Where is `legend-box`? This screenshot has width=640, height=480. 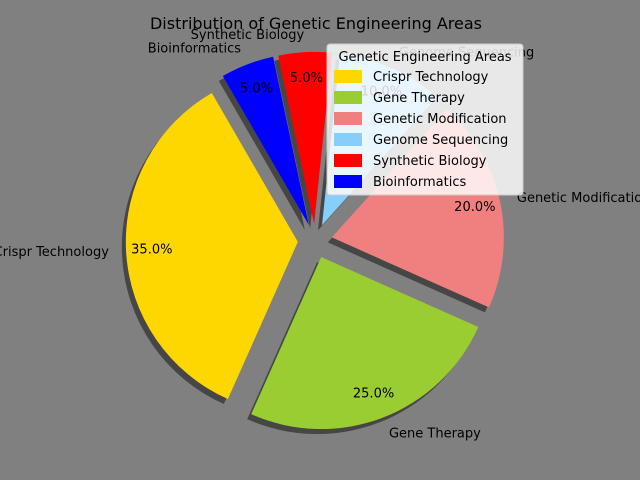 legend-box is located at coordinates (425, 119).